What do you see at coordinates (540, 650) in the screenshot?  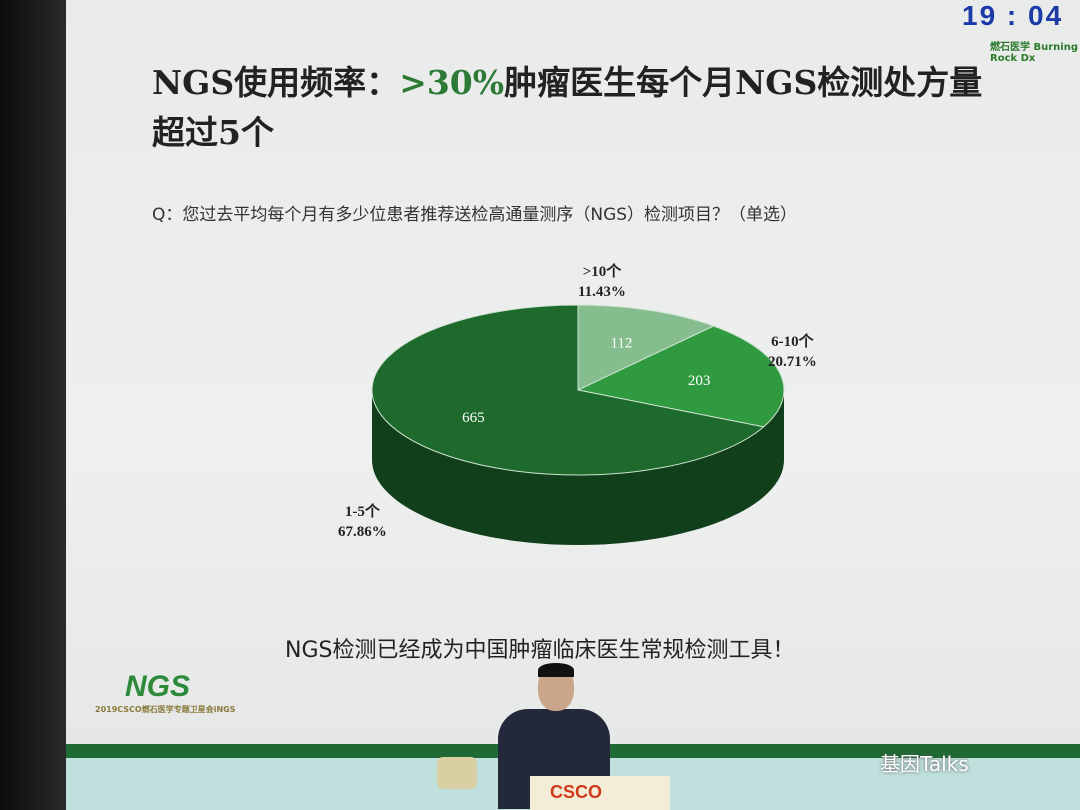 I see `conclusion: NGS检测已经成为中国肿瘤临床医生常规检测工具！` at bounding box center [540, 650].